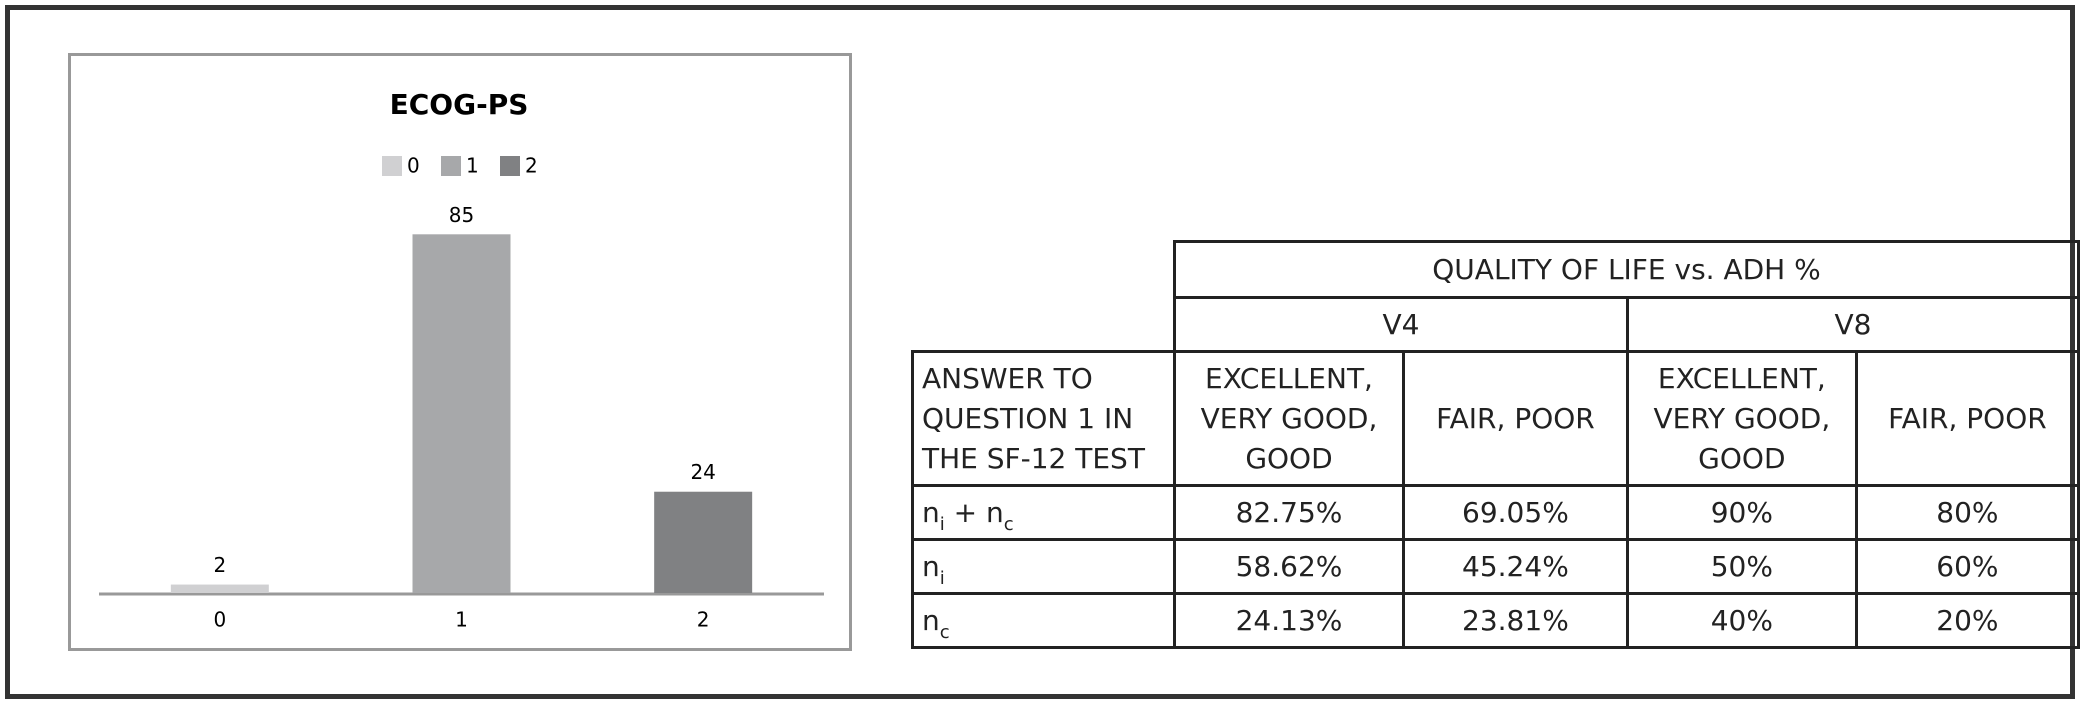  What do you see at coordinates (1967, 620) in the screenshot?
I see `cell: 20%` at bounding box center [1967, 620].